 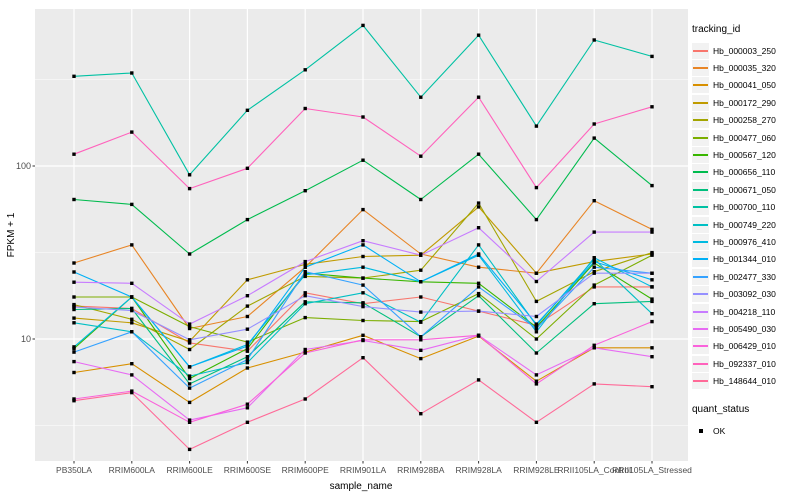 I want to click on legend-item-label: Hb_000035_320, so click(x=744, y=68).